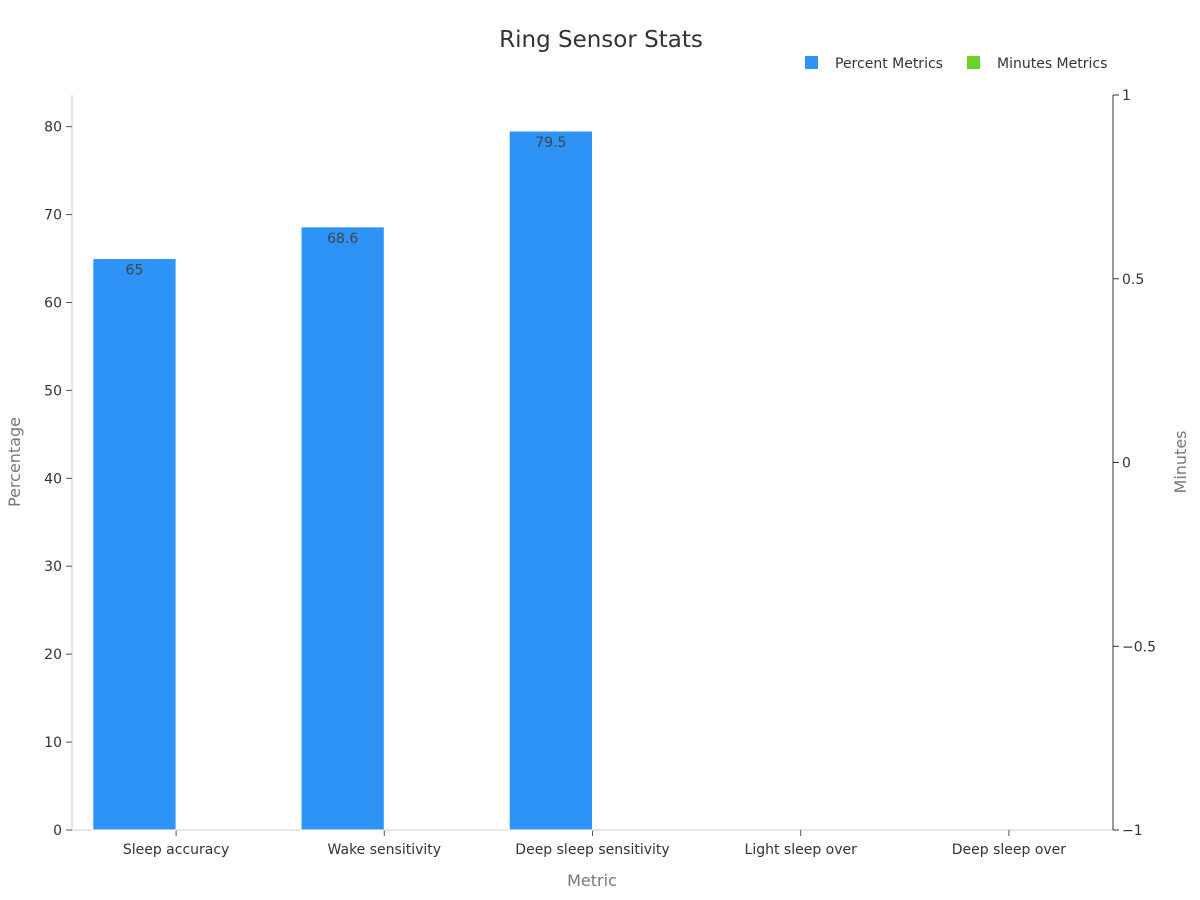  I want to click on legend-label-percent: Percent Metrics, so click(889, 64).